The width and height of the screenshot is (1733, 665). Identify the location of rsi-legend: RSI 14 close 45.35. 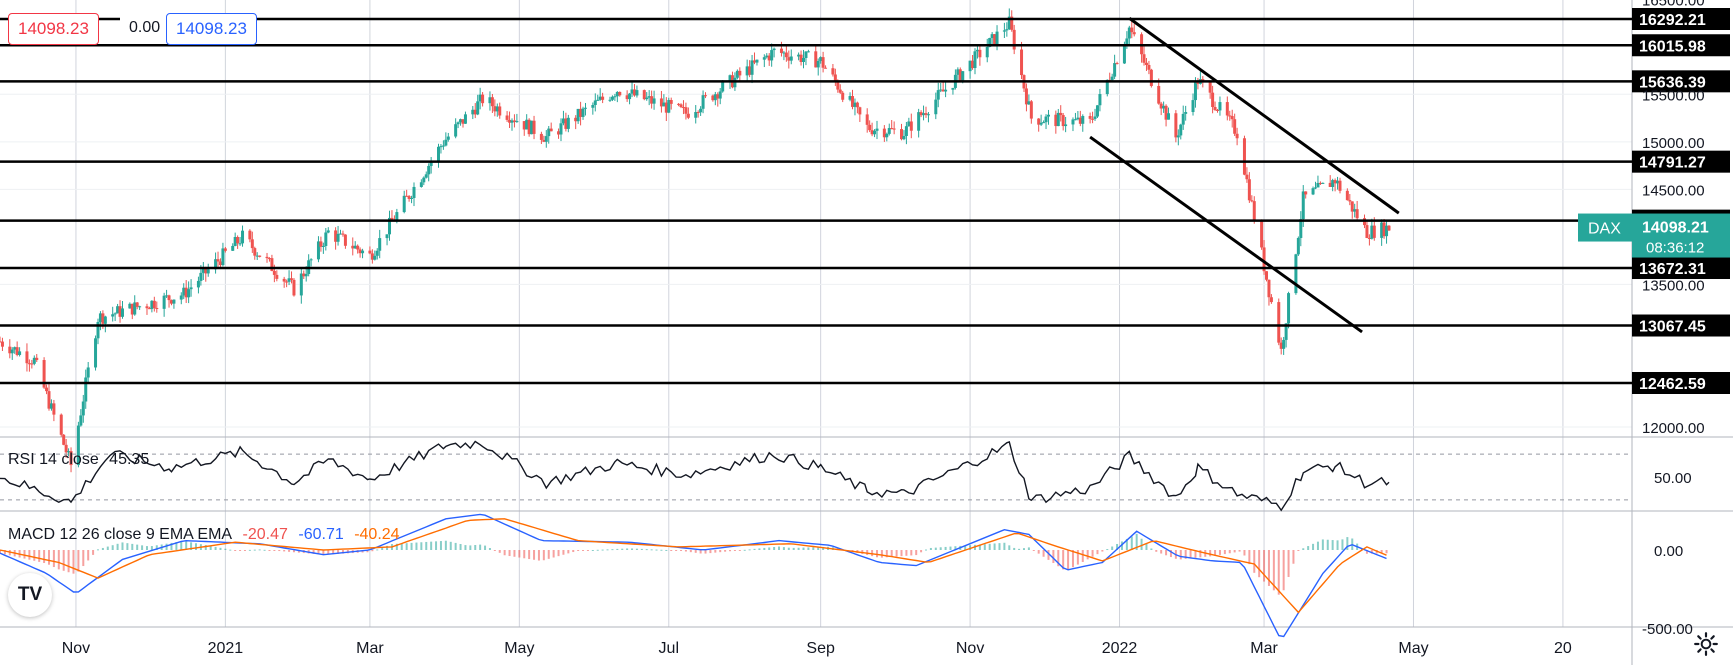
(81, 460).